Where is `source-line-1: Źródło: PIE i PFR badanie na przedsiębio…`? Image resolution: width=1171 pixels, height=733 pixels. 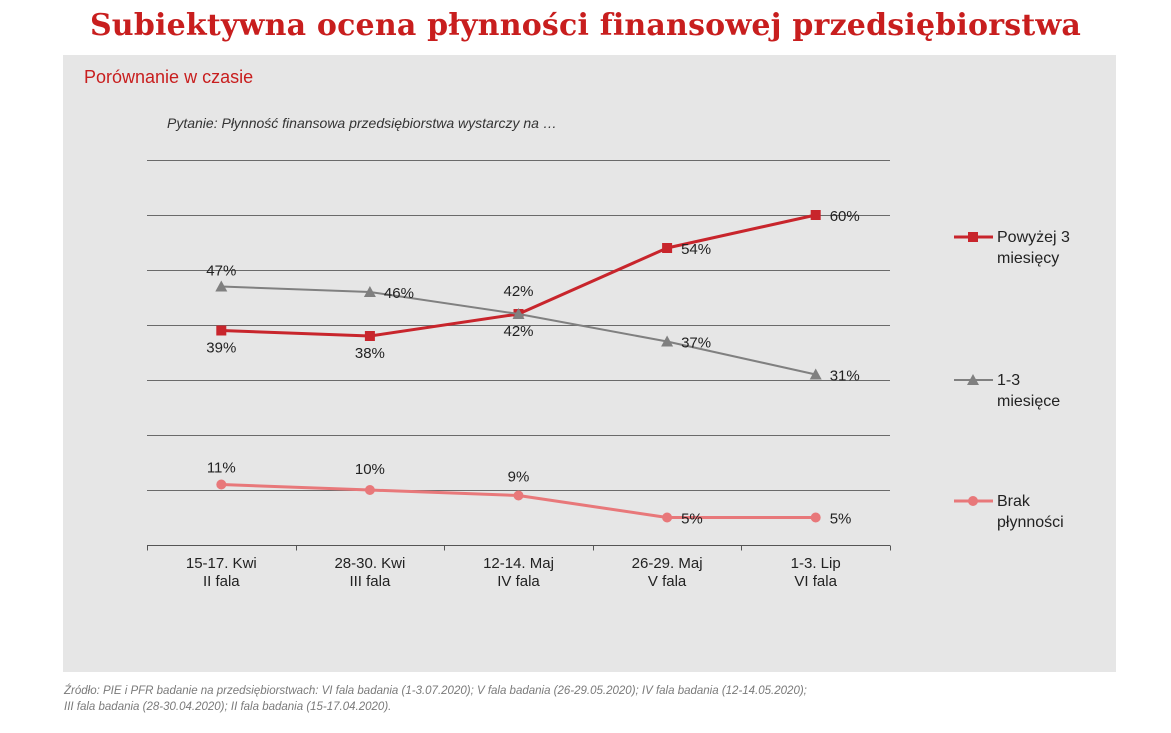
source-line-1: Źródło: PIE i PFR badanie na przedsiębio… is located at coordinates (435, 691).